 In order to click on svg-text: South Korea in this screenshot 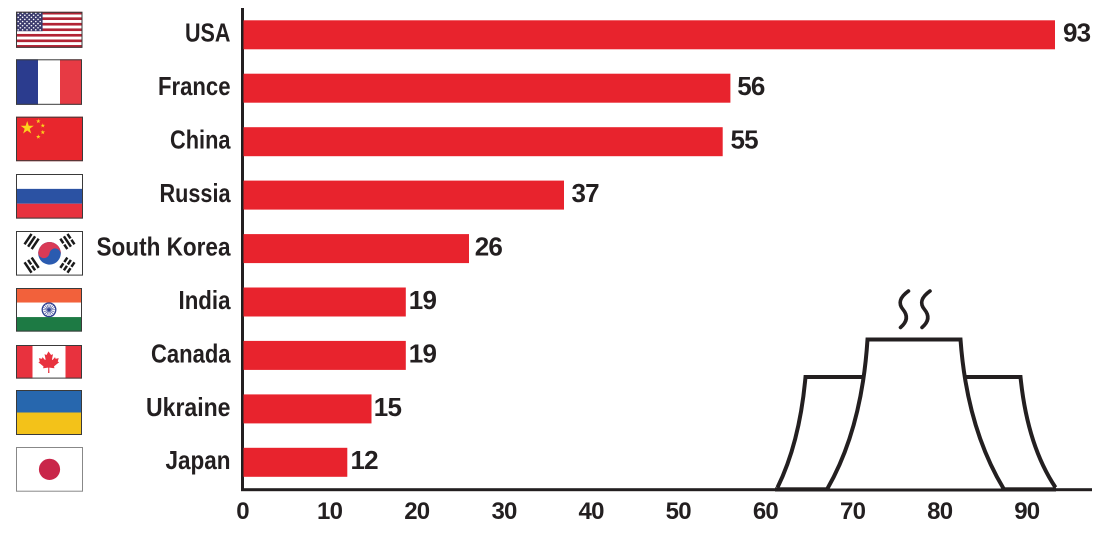, I will do `click(164, 247)`.